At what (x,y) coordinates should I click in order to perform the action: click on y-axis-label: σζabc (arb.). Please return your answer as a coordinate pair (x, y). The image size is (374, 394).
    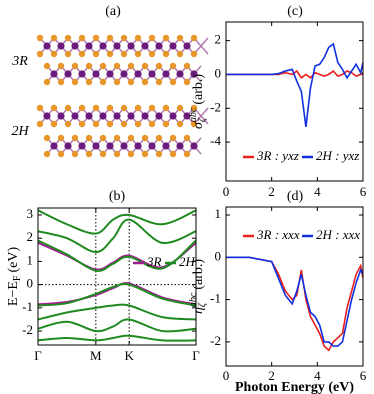
    Looking at the image, I should click on (198, 101).